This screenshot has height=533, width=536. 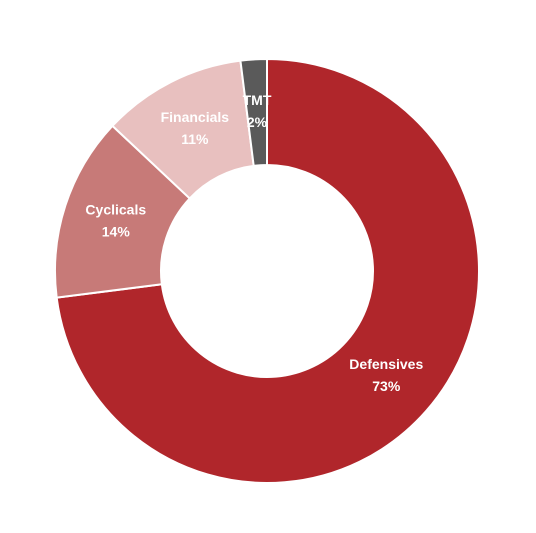 I want to click on slice-value: 14%, so click(x=116, y=232).